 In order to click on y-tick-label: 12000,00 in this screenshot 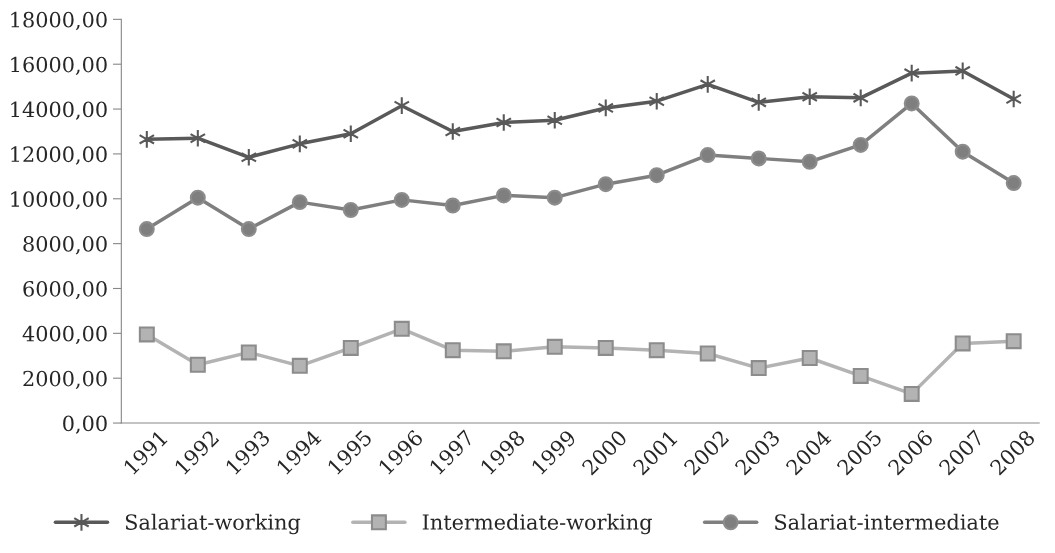, I will do `click(59, 155)`.